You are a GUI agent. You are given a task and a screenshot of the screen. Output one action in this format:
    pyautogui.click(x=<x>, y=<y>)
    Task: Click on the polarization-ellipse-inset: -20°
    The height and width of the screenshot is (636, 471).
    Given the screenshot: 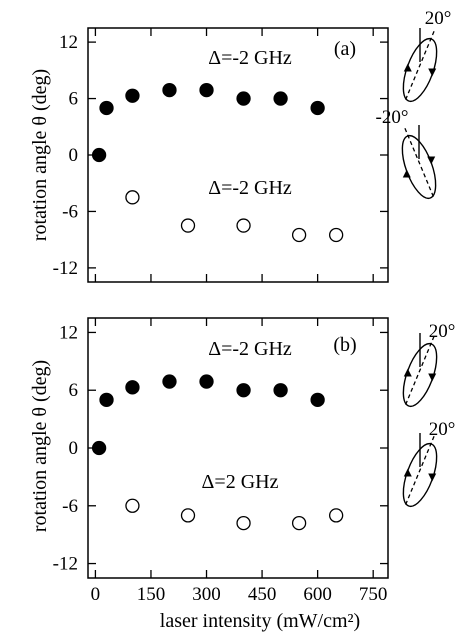 What is the action you would take?
    pyautogui.click(x=406, y=153)
    